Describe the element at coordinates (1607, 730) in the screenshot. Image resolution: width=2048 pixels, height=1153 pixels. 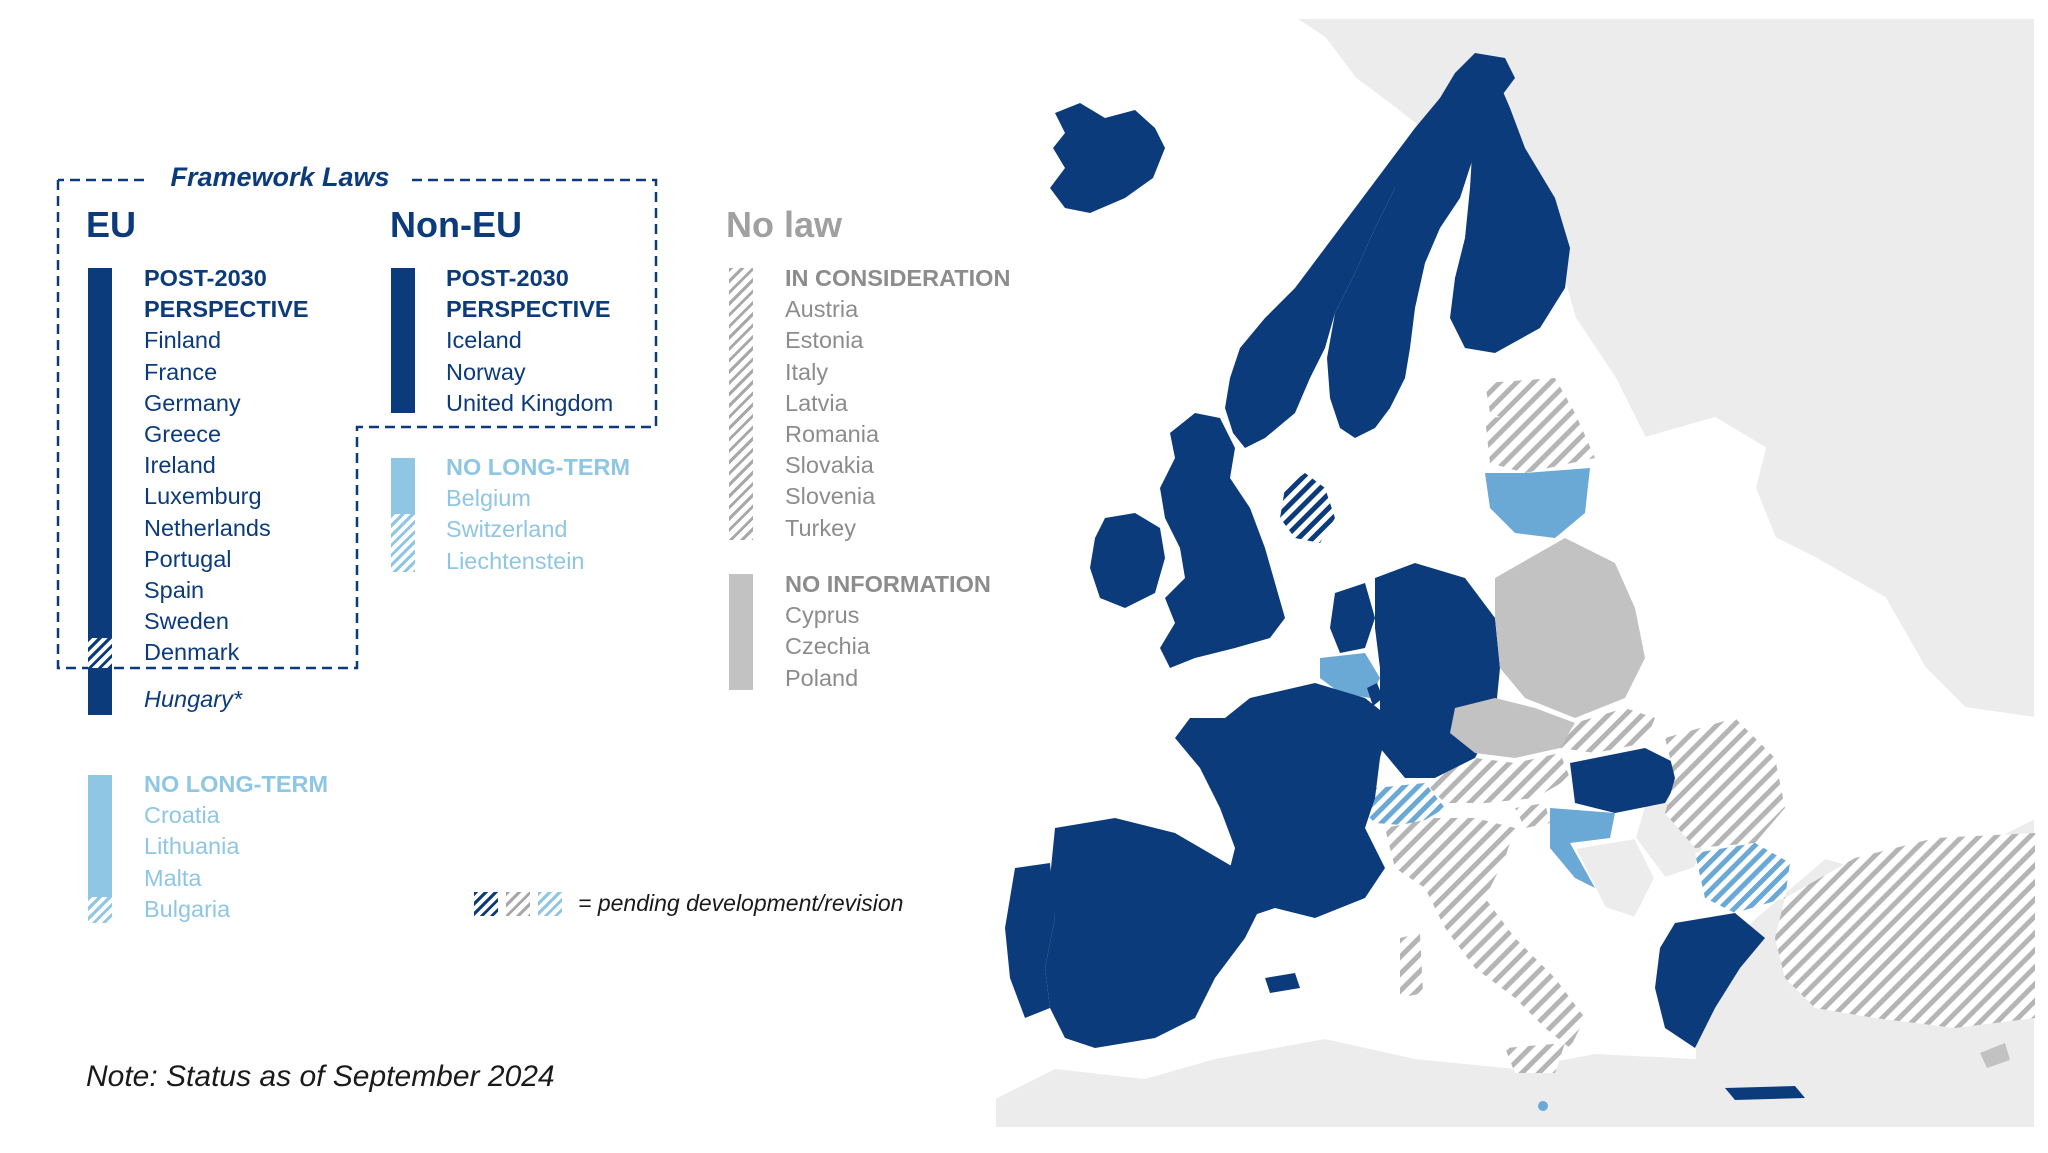
I see `map-slovakia` at that location.